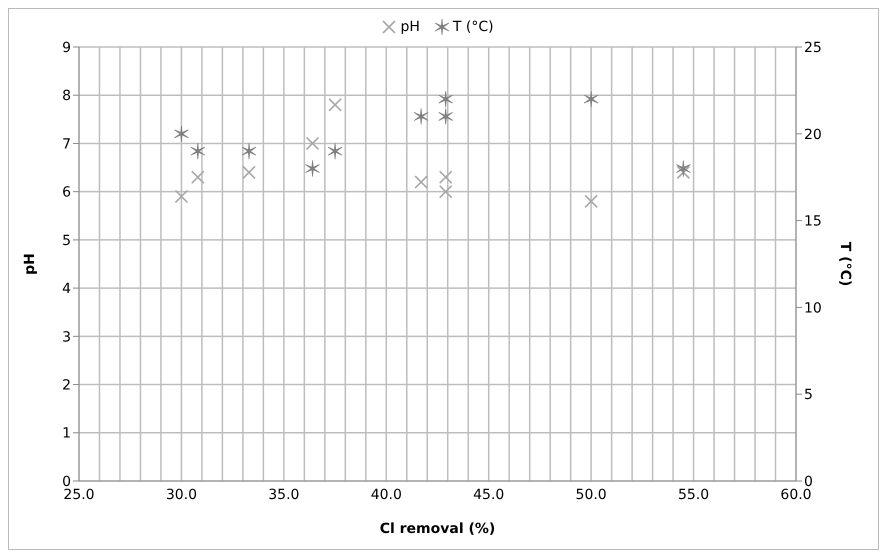 Image resolution: width=885 pixels, height=556 pixels. What do you see at coordinates (813, 222) in the screenshot?
I see `y2-tick-label: 15` at bounding box center [813, 222].